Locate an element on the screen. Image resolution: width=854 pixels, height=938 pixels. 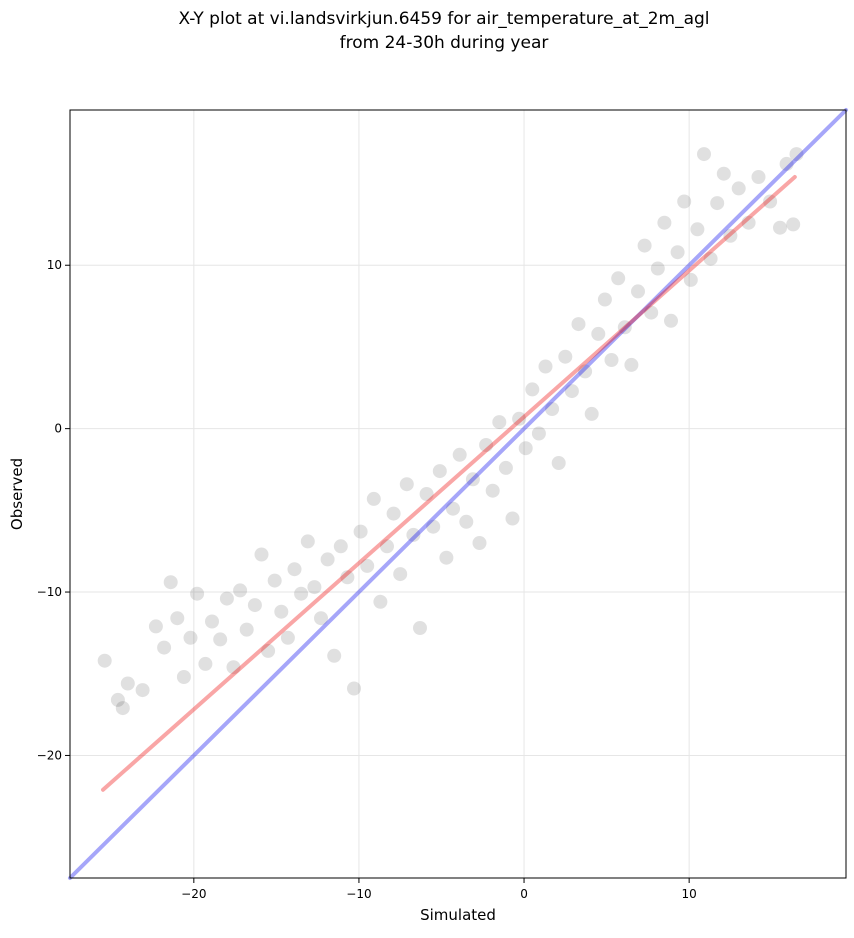
chart-subtitle: from 24-30h during year is located at coordinates (444, 43).